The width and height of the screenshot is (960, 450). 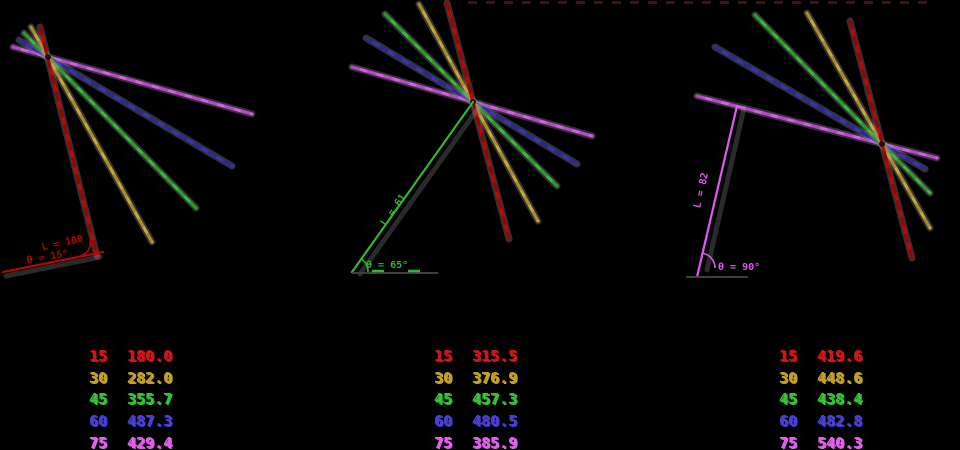 I want to click on legend-row: 60 482.8, so click(x=840, y=421).